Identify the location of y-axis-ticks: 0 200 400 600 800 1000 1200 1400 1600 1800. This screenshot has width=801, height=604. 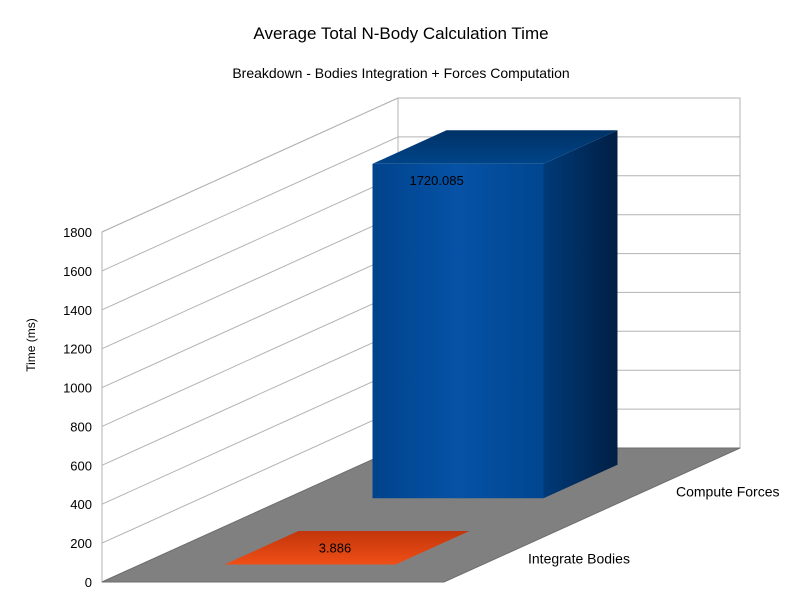
(77, 407).